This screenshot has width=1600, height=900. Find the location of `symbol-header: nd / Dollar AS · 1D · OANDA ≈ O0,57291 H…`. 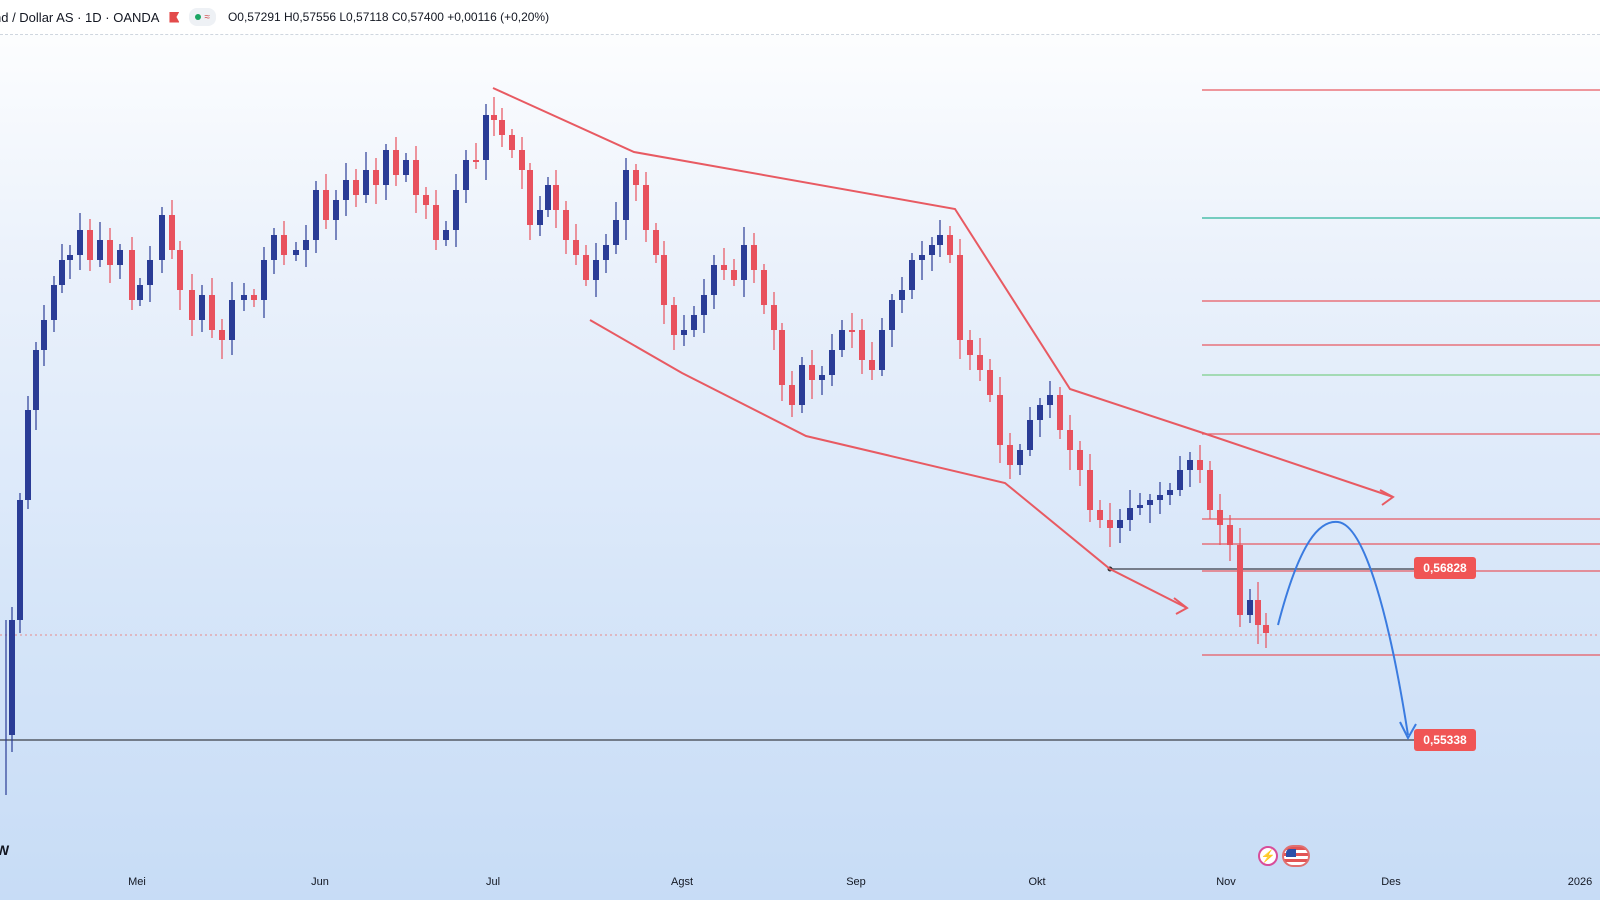

symbol-header: nd / Dollar AS · 1D · OANDA ≈ O0,57291 H… is located at coordinates (800, 17).